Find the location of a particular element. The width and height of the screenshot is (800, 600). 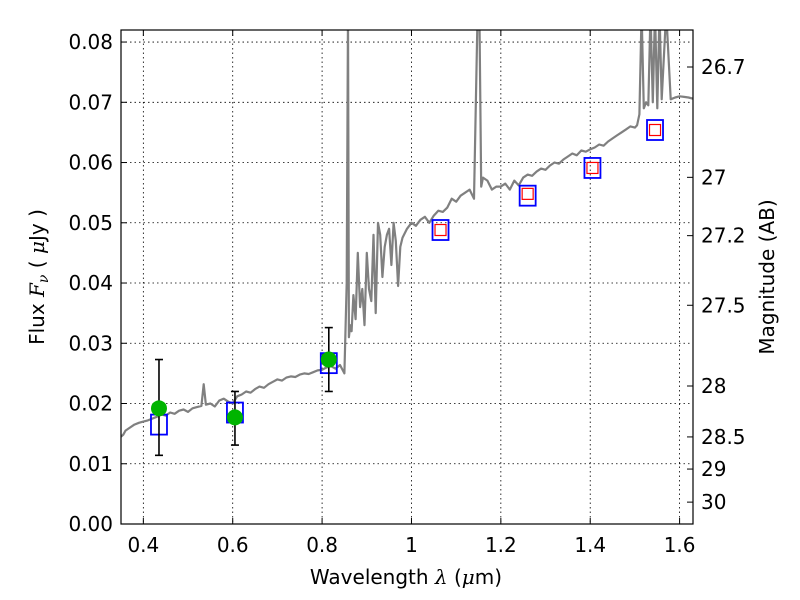

y-axis-title-unit-open: ( is located at coordinates (37, 264).